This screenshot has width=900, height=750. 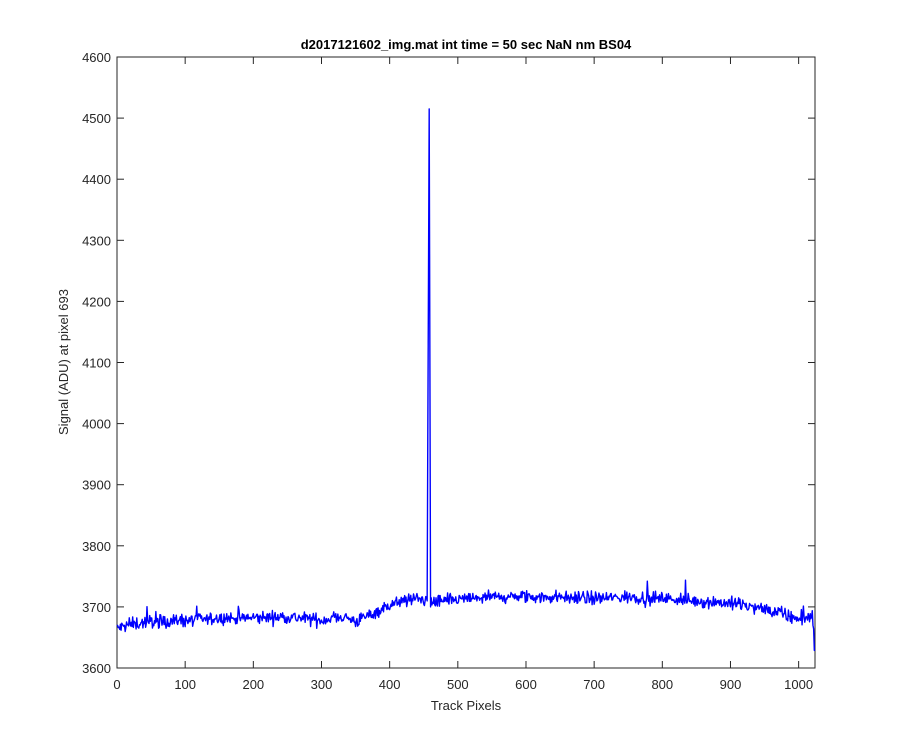 What do you see at coordinates (96, 424) in the screenshot?
I see `y-tick-label: 4000` at bounding box center [96, 424].